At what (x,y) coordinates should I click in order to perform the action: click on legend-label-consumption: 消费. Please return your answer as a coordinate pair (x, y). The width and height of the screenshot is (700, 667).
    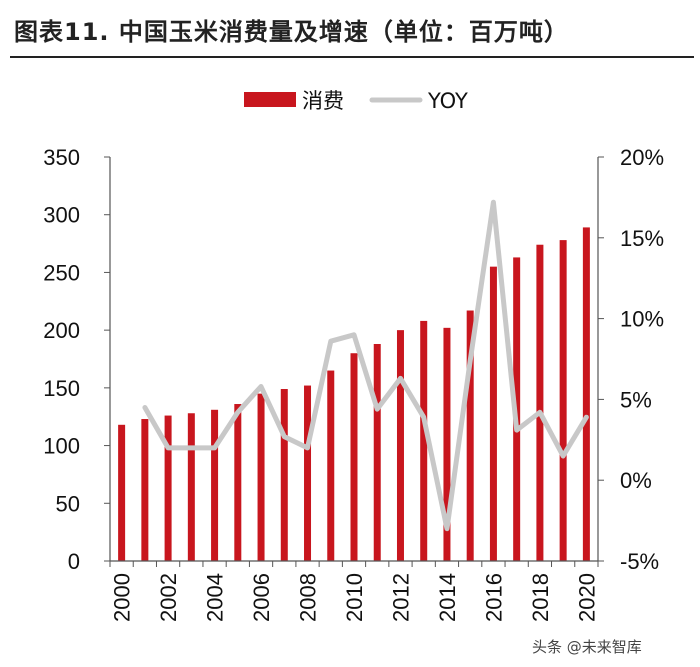
    Looking at the image, I should click on (323, 101).